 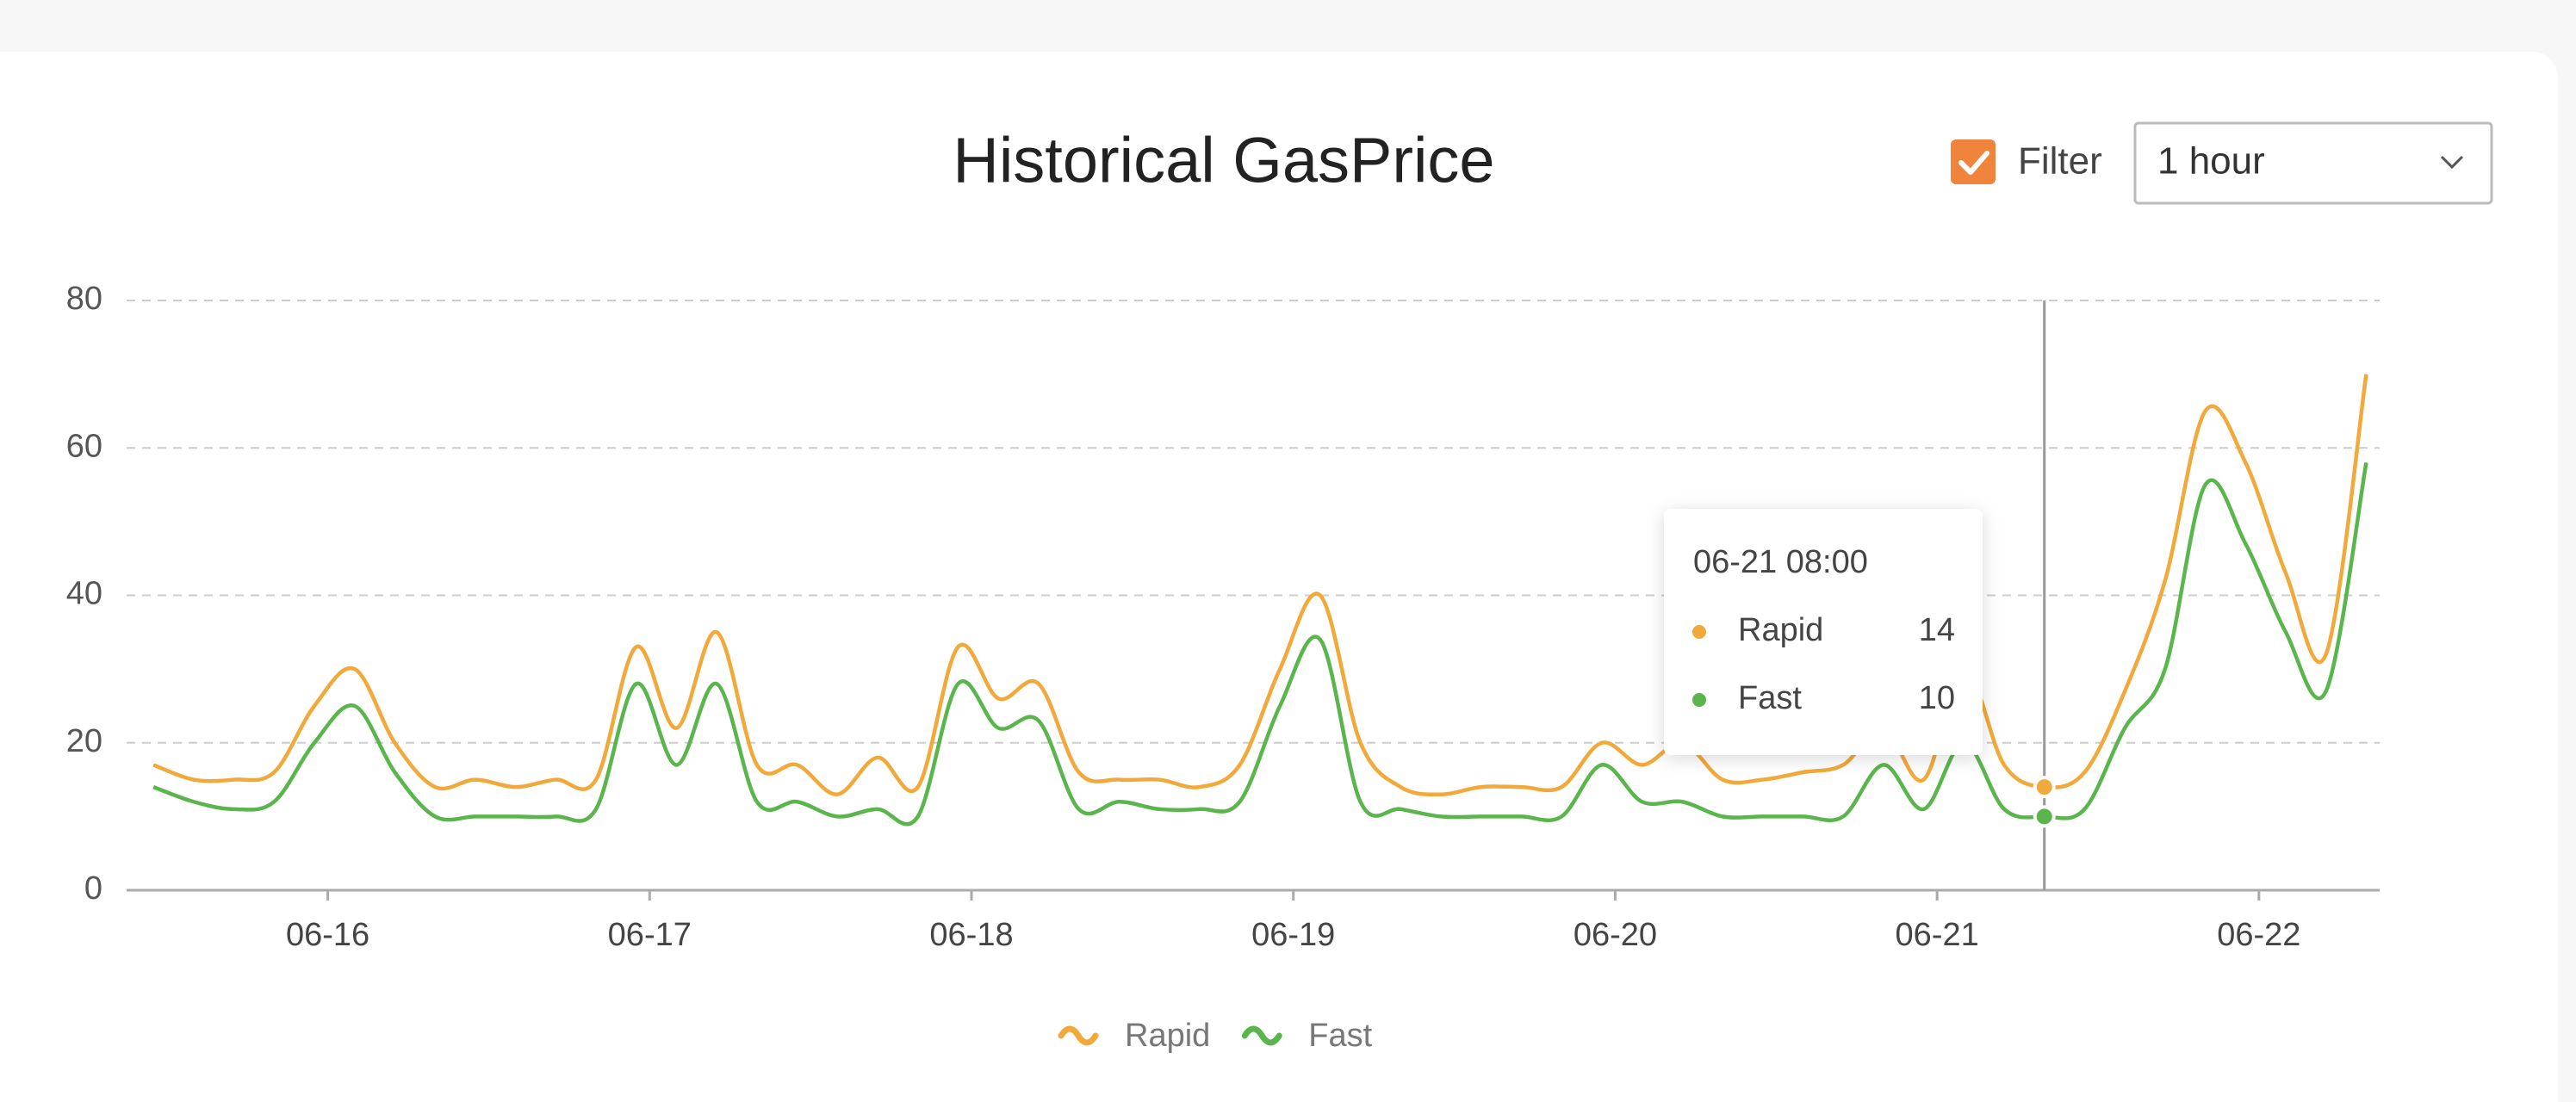 I want to click on x-tick-label: 06-20, so click(x=1616, y=935).